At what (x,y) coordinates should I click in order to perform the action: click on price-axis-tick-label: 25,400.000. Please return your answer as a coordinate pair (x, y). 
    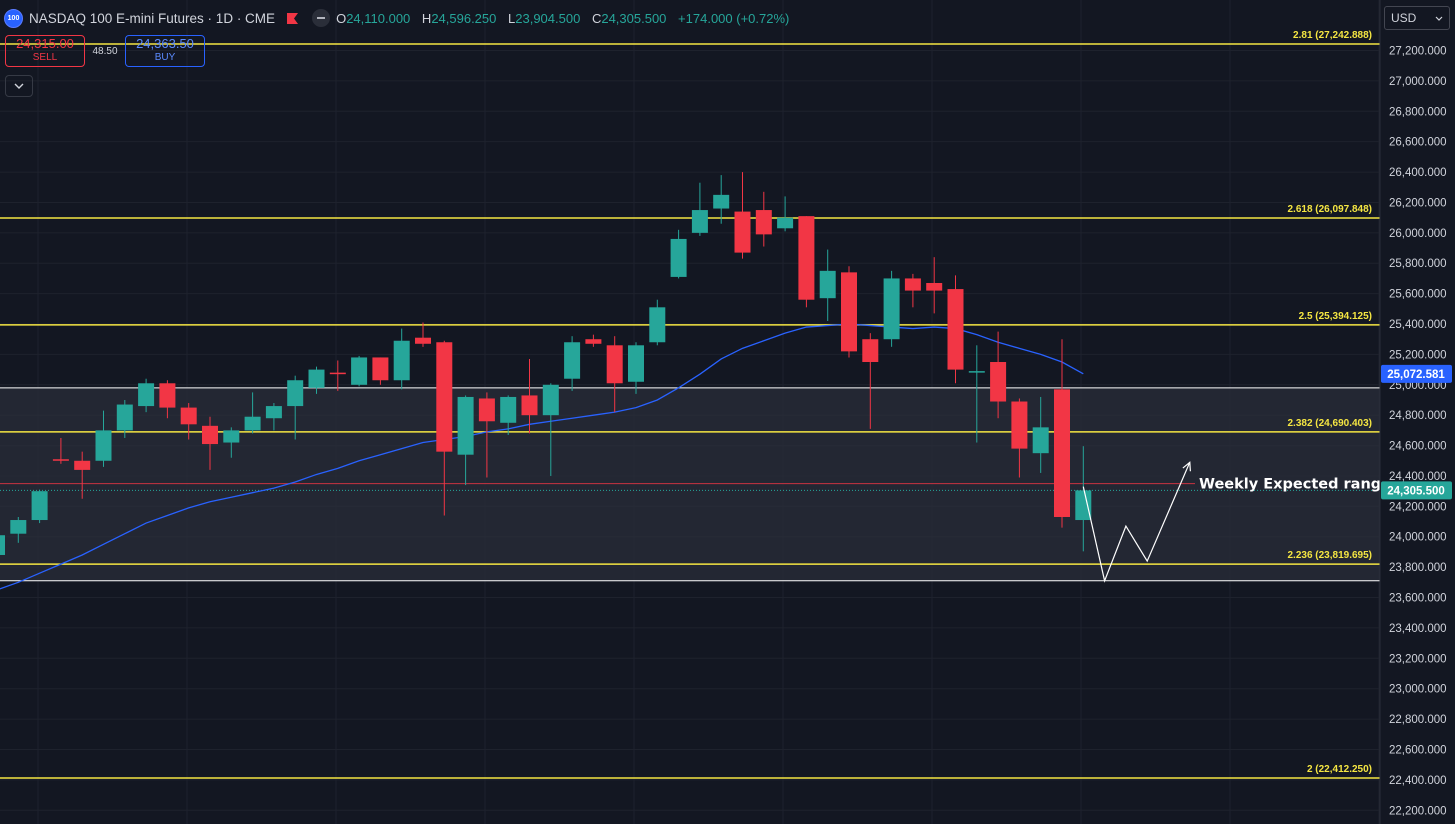
    Looking at the image, I should click on (1418, 325).